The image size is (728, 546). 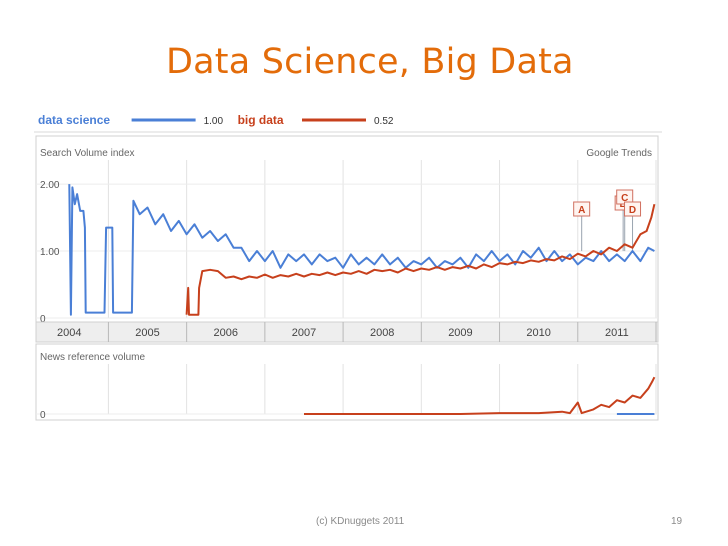 I want to click on news-volume-grid, so click(x=382, y=389).